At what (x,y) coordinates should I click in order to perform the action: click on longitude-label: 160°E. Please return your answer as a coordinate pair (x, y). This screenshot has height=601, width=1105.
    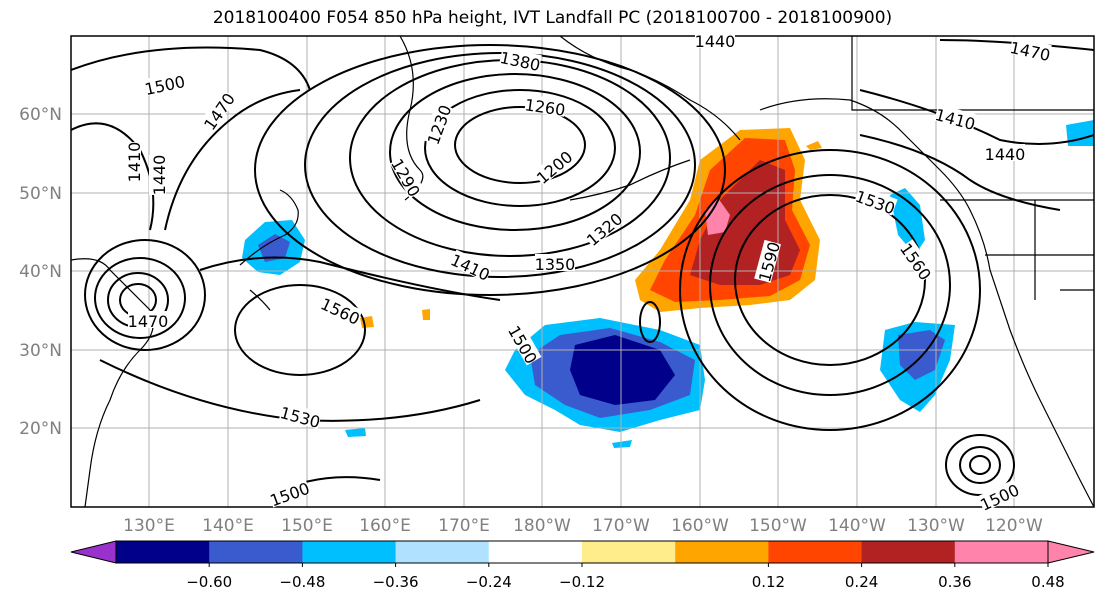
    Looking at the image, I should click on (385, 526).